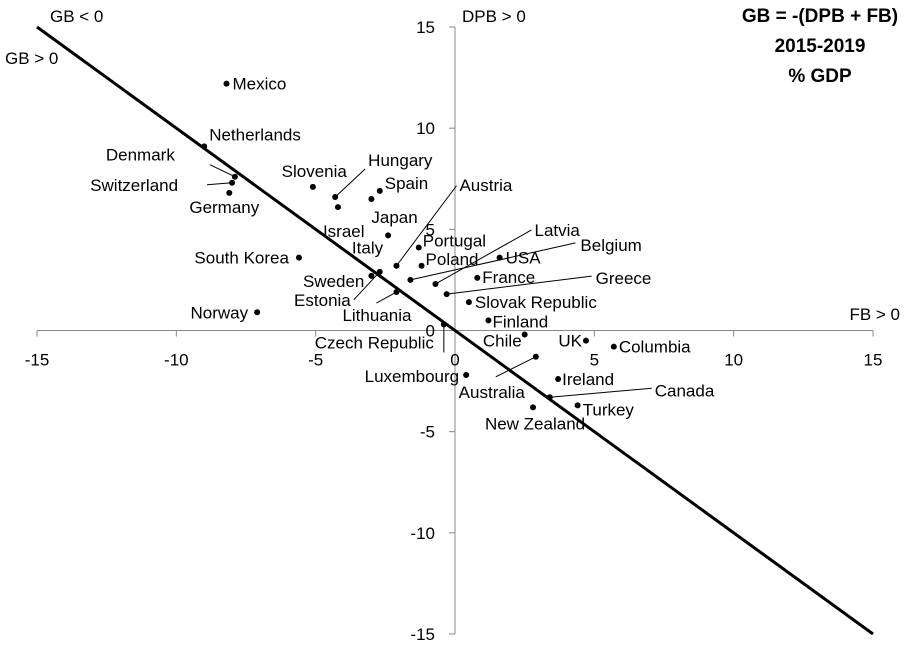 This screenshot has width=906, height=658. Describe the element at coordinates (492, 392) in the screenshot. I see `point-label-australia: Australia` at that location.